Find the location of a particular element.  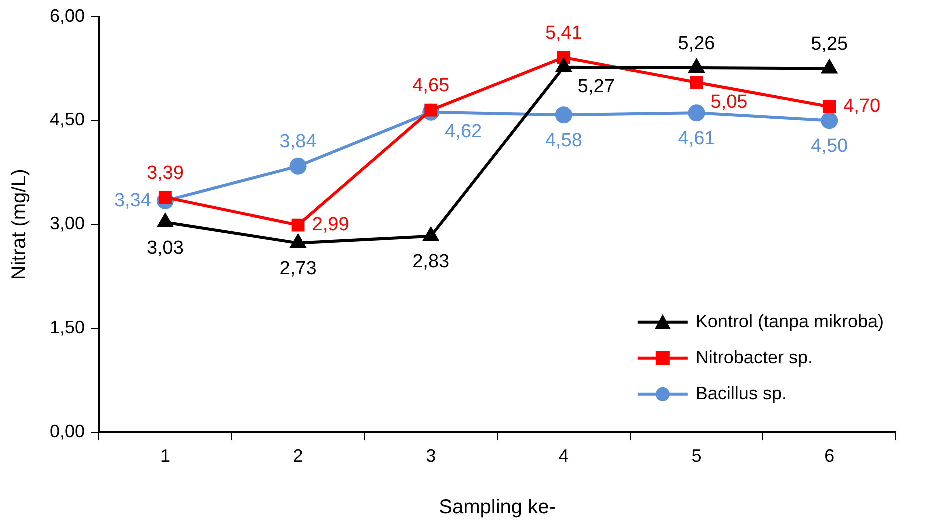

data-label: 4,62 is located at coordinates (463, 132).